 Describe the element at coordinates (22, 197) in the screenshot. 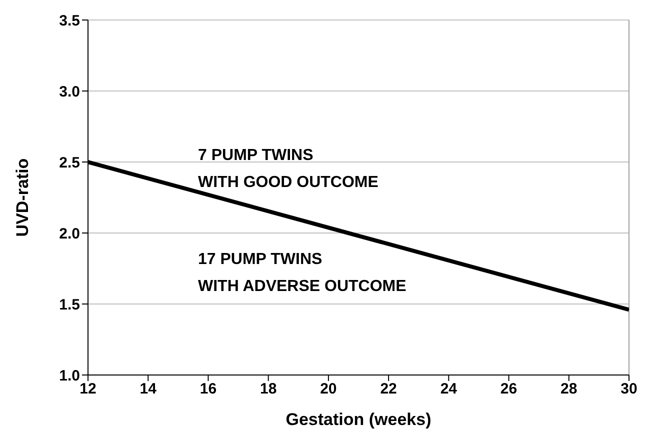

I see `y-axis-title: UVD-ratio` at that location.